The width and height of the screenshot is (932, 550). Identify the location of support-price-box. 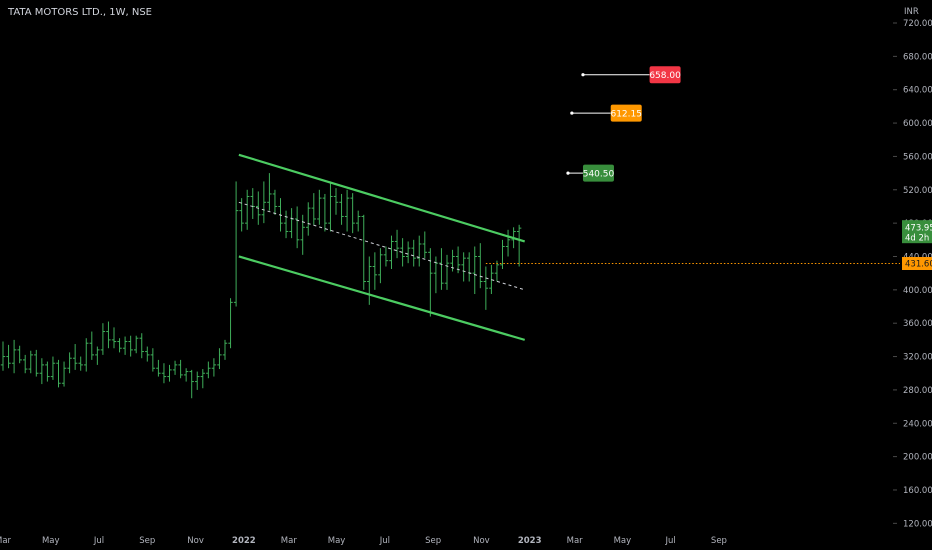
(917, 263).